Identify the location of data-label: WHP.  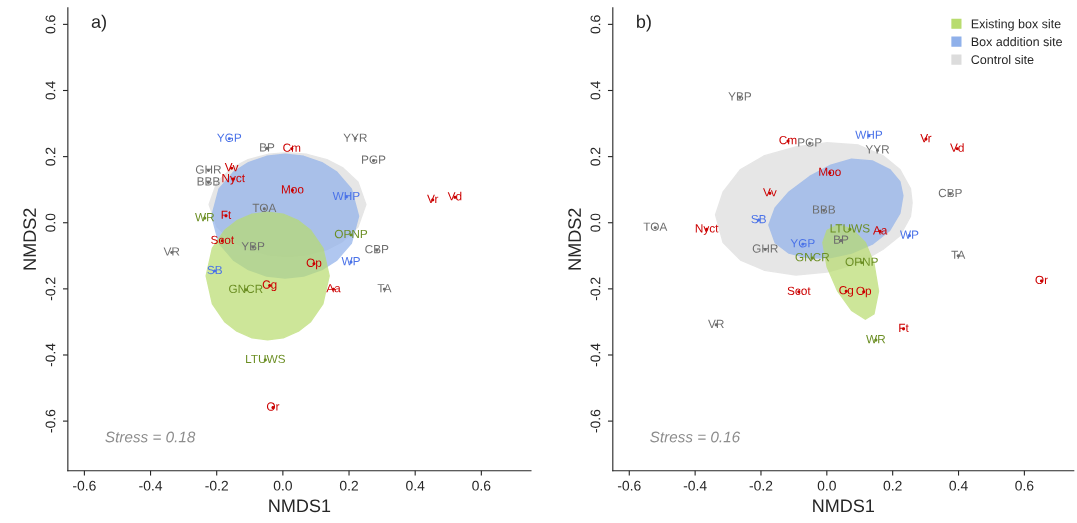
(869, 134).